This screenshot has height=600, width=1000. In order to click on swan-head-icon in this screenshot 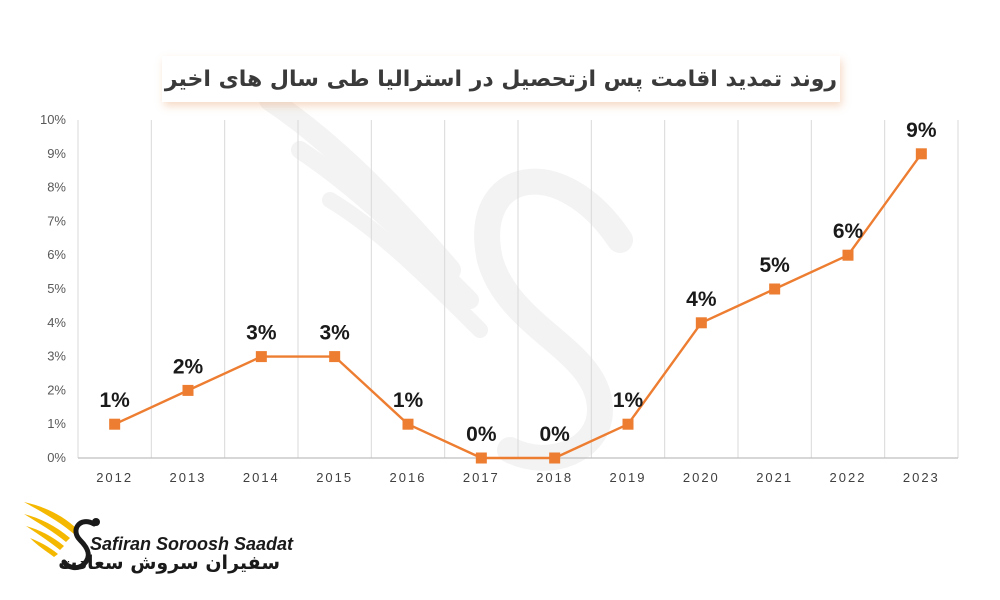, I will do `click(96, 522)`.